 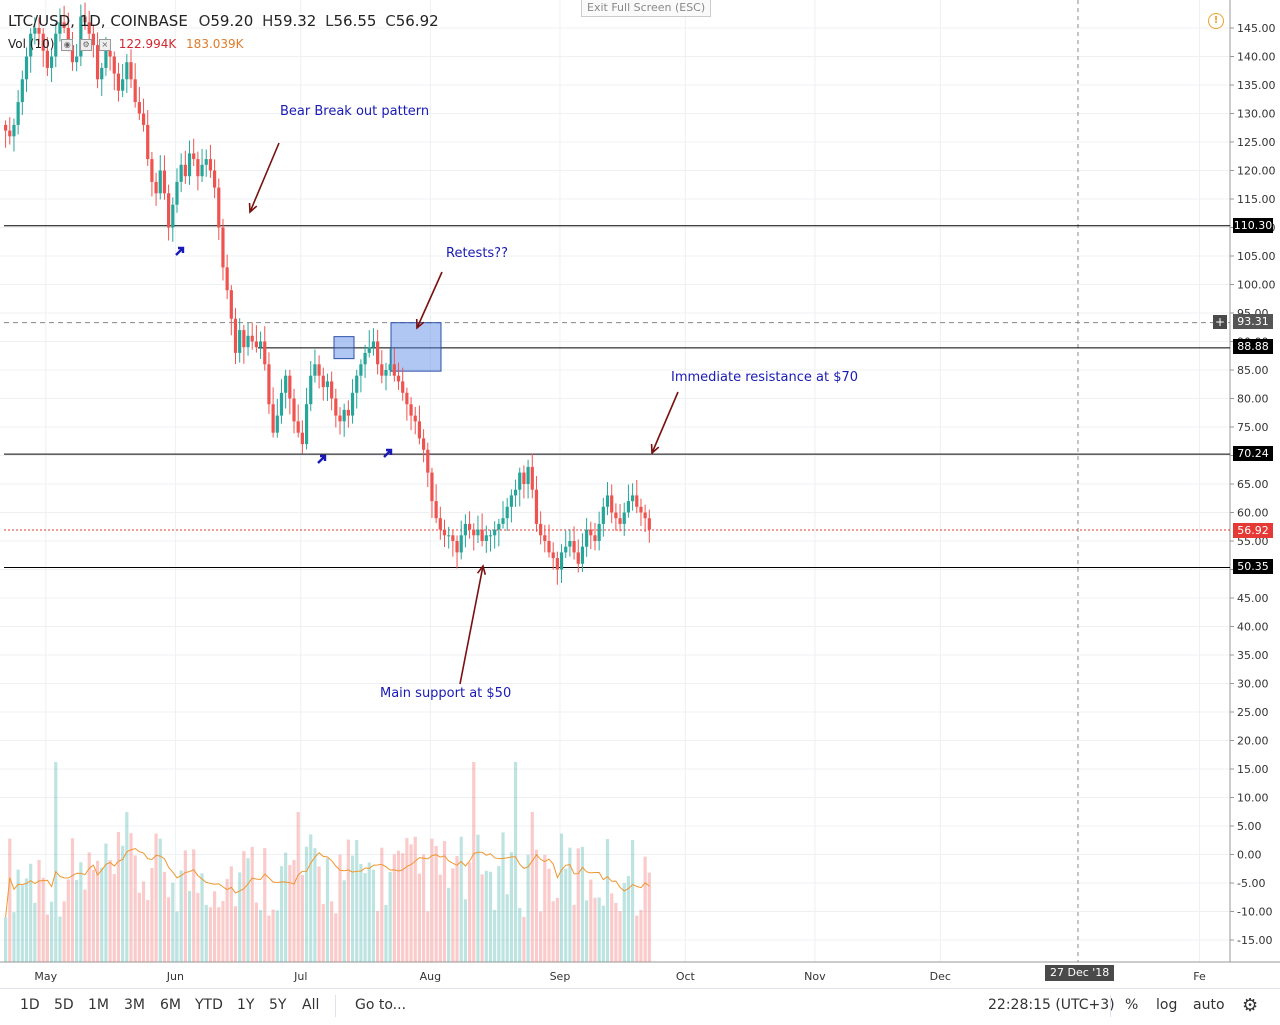 I want to click on gear-icon: ⚙, so click(x=1250, y=1005).